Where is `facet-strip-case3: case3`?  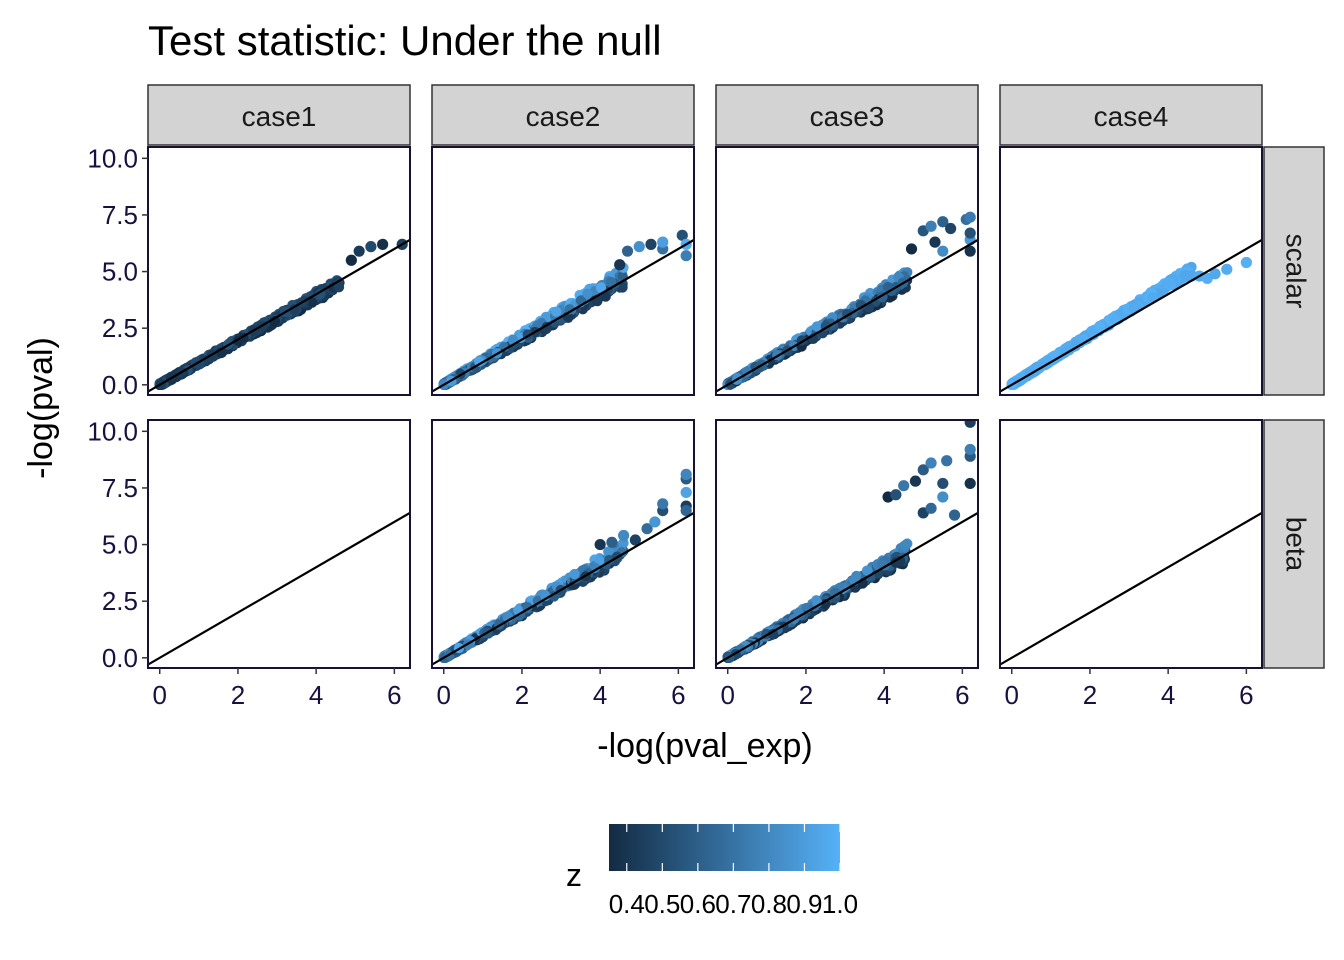 facet-strip-case3: case3 is located at coordinates (847, 115).